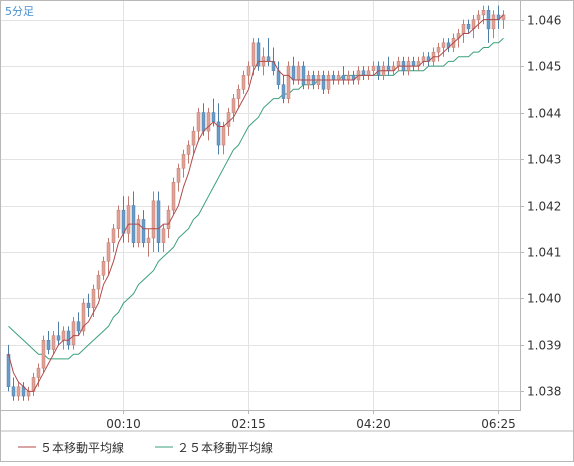 The height and width of the screenshot is (466, 574). What do you see at coordinates (123, 424) in the screenshot?
I see `x-tick-label: 00:10` at bounding box center [123, 424].